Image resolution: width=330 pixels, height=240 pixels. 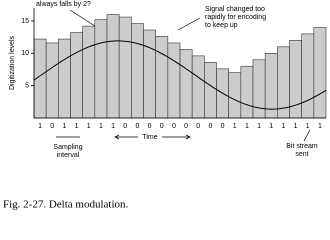 What do you see at coordinates (221, 25) in the screenshot?
I see `annotation: to keep up` at bounding box center [221, 25].